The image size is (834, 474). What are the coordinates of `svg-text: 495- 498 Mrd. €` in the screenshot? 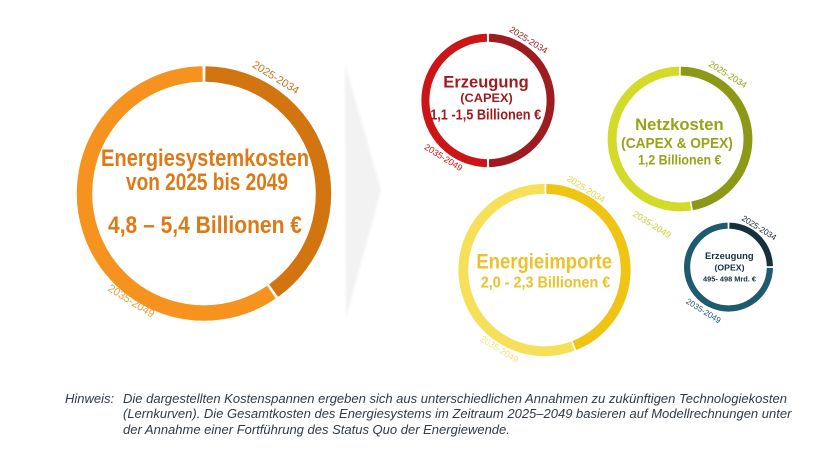 It's located at (729, 280).